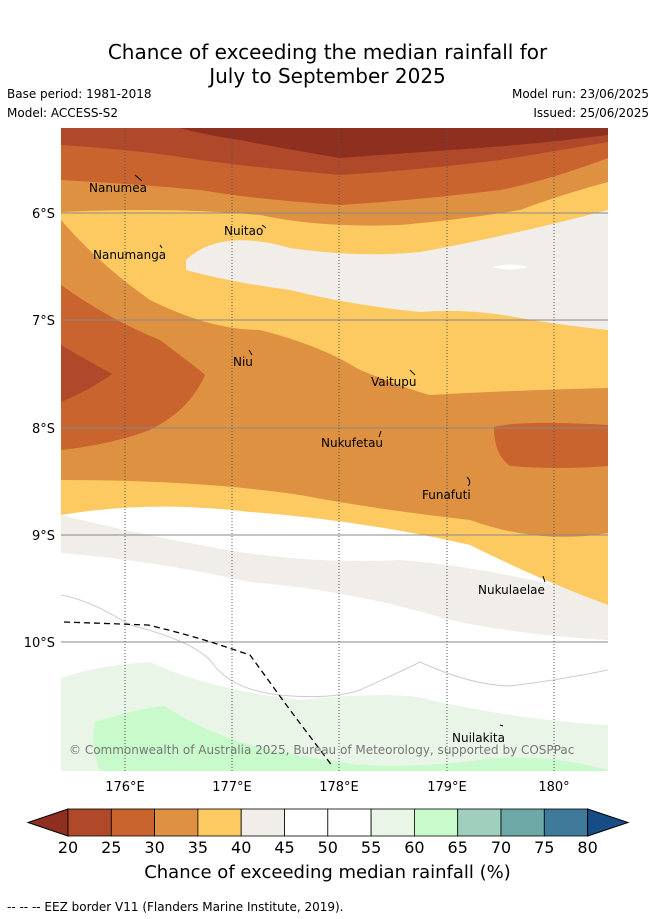 This screenshot has height=919, width=655. What do you see at coordinates (591, 113) in the screenshot?
I see `issued-date: Issued: 25/06/2025` at bounding box center [591, 113].